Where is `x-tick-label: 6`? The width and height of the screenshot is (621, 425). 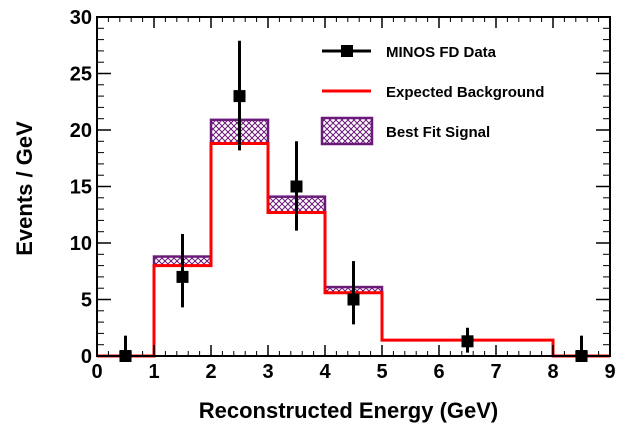
x-tick-label: 6 is located at coordinates (438, 372).